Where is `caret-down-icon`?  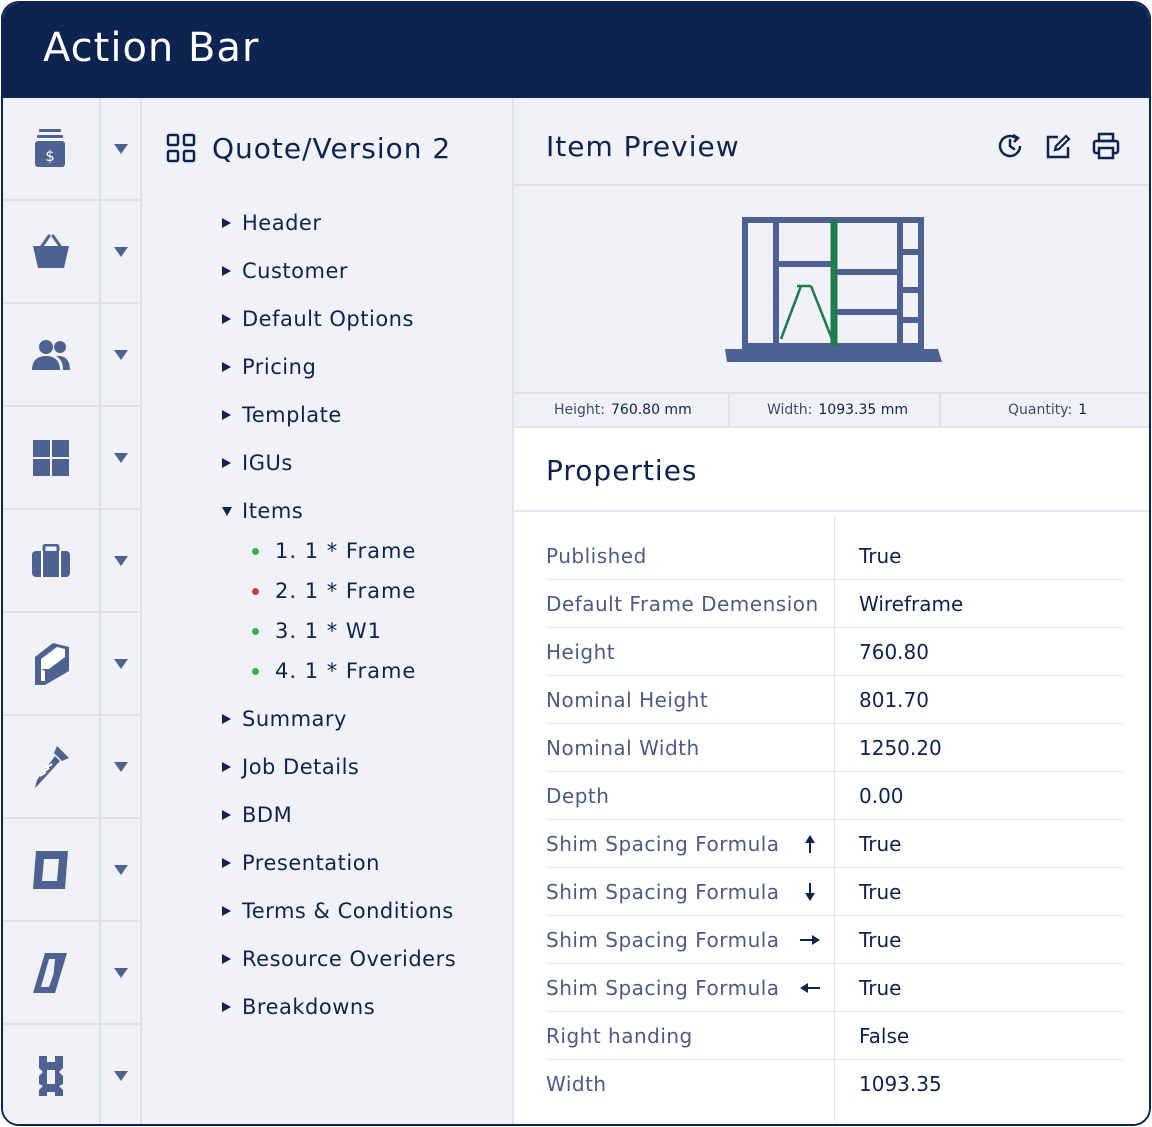 caret-down-icon is located at coordinates (232, 511).